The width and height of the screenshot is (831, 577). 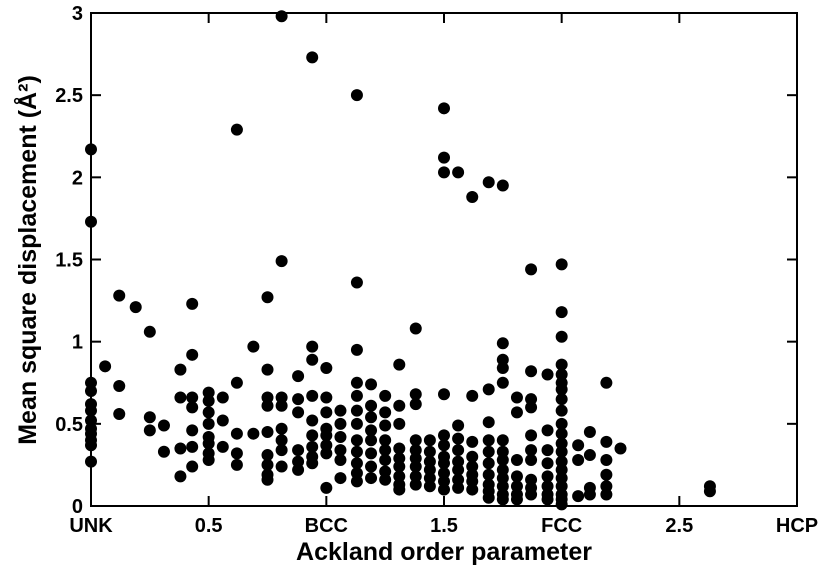 What do you see at coordinates (77, 178) in the screenshot?
I see `y-tick-label: 2` at bounding box center [77, 178].